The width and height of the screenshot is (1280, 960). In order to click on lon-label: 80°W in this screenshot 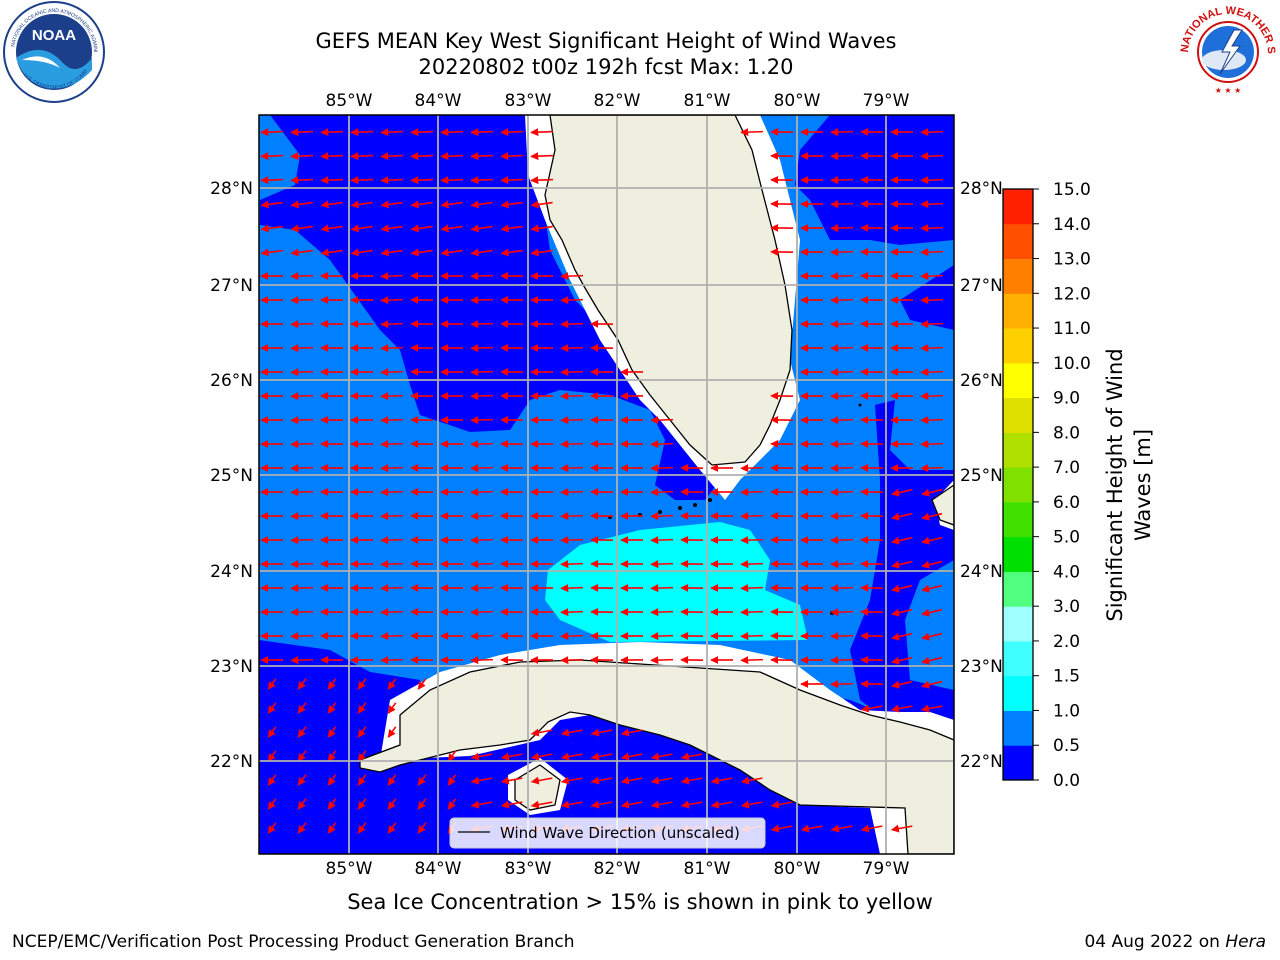, I will do `click(797, 869)`.